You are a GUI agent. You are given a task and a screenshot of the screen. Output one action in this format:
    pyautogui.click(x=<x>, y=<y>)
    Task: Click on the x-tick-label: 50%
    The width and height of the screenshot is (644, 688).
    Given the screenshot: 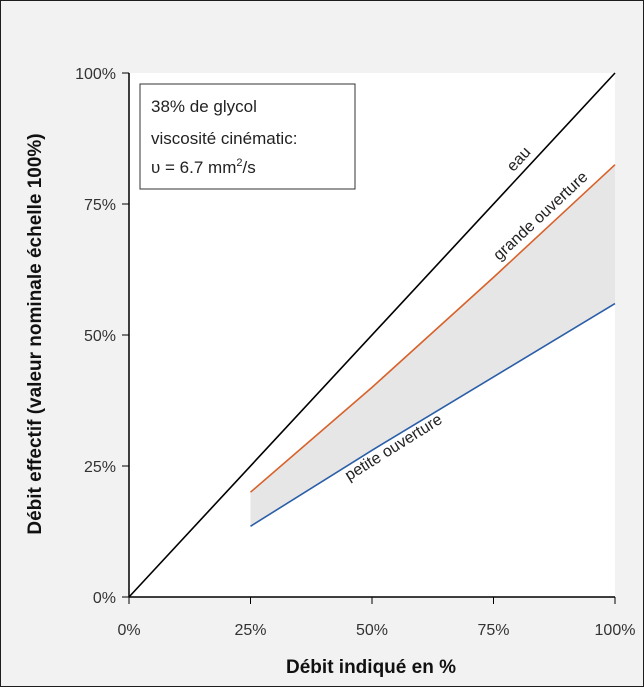 What is the action you would take?
    pyautogui.click(x=372, y=630)
    